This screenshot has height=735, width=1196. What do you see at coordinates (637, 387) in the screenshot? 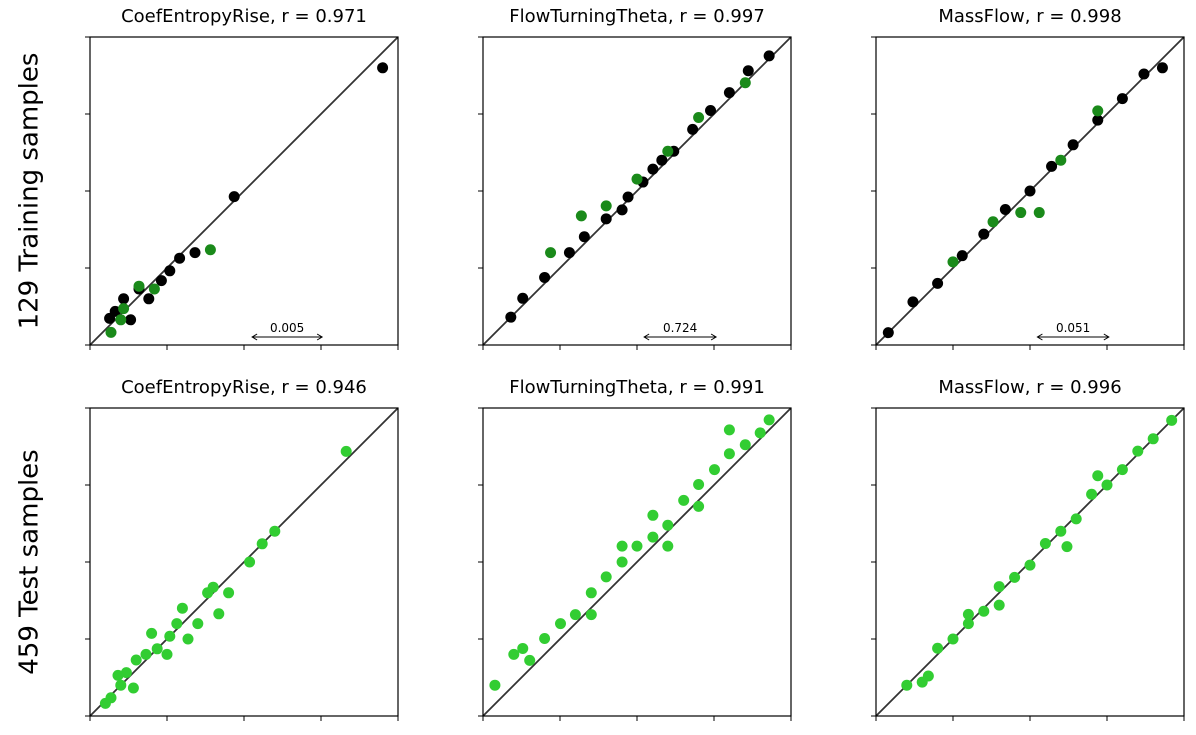
I see `subplot-title: FlowTurningTheta, r = 0.991` at bounding box center [637, 387].